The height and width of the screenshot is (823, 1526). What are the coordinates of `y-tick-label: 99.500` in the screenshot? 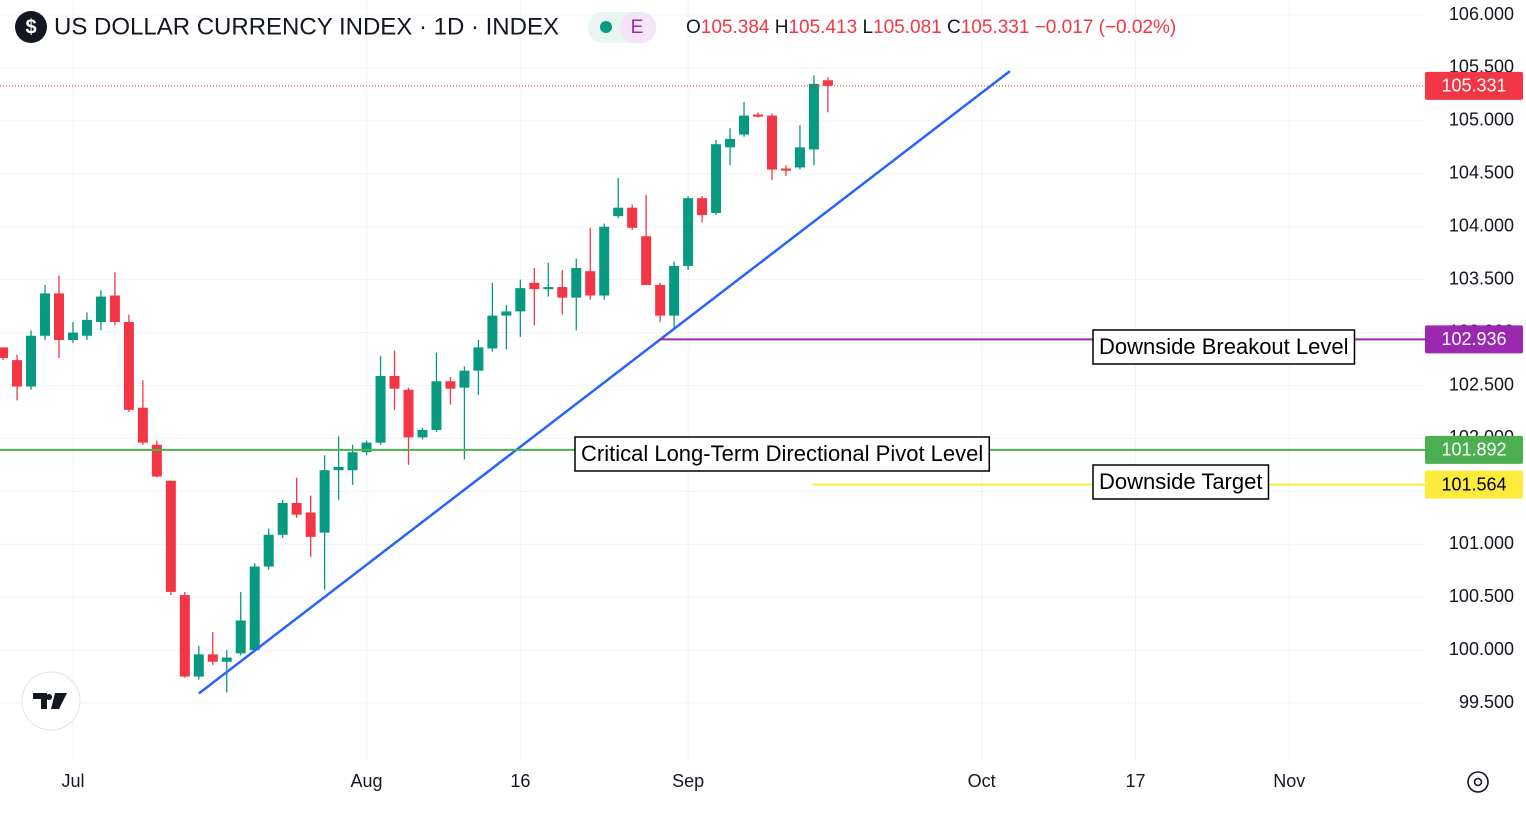 It's located at (1486, 702).